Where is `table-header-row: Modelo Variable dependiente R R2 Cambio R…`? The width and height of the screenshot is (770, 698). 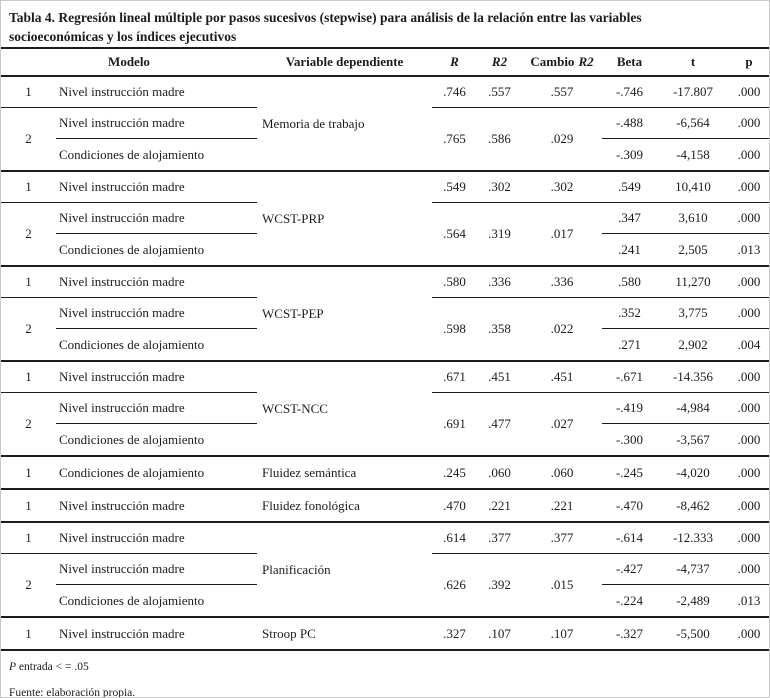
table-header-row: Modelo Variable dependiente R R2 Cambio R… is located at coordinates (385, 62).